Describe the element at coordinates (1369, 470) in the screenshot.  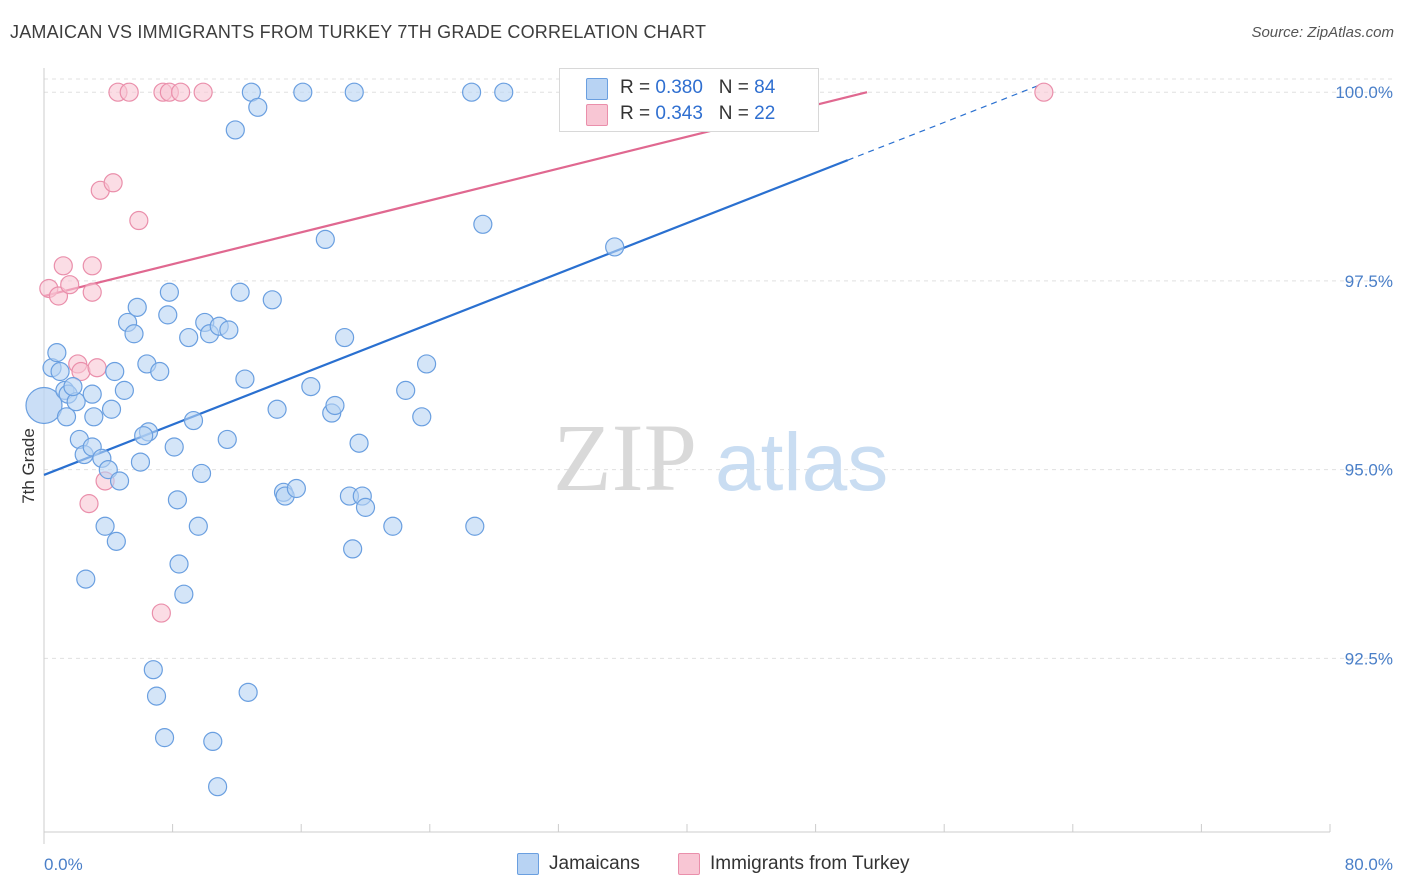
I see `y-tick-label: 95.0%` at that location.